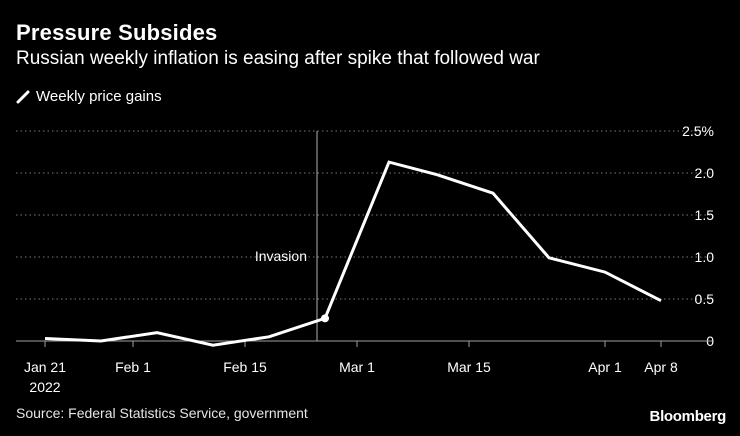 Image resolution: width=740 pixels, height=436 pixels. I want to click on y-tick-label: 1.5, so click(705, 215).